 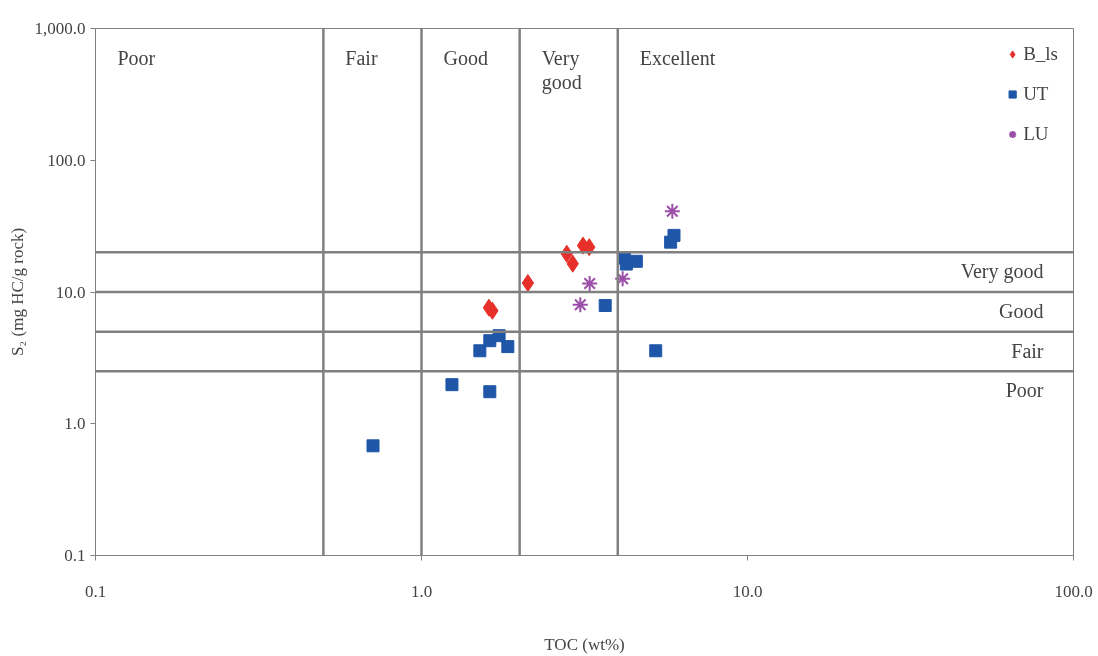 I want to click on ref-line-label: Poor, so click(x=1024, y=390).